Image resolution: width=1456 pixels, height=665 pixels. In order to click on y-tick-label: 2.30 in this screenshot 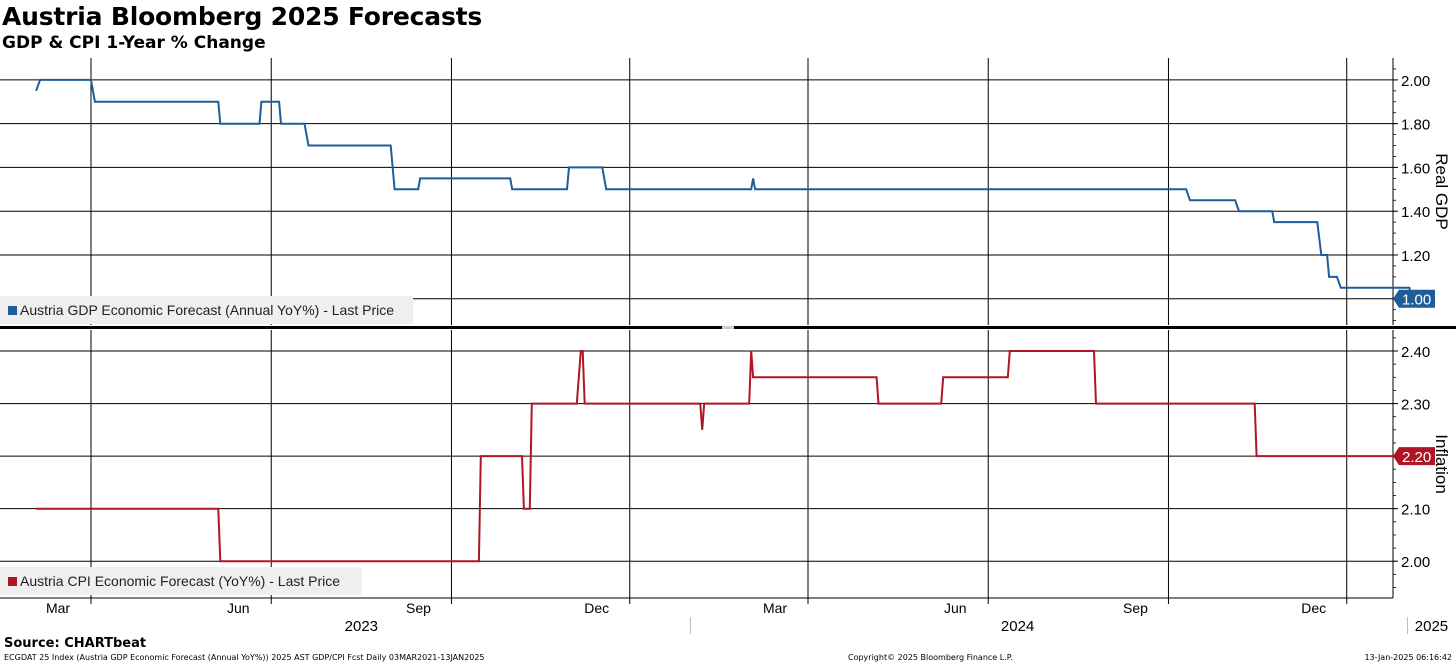, I will do `click(1415, 405)`.